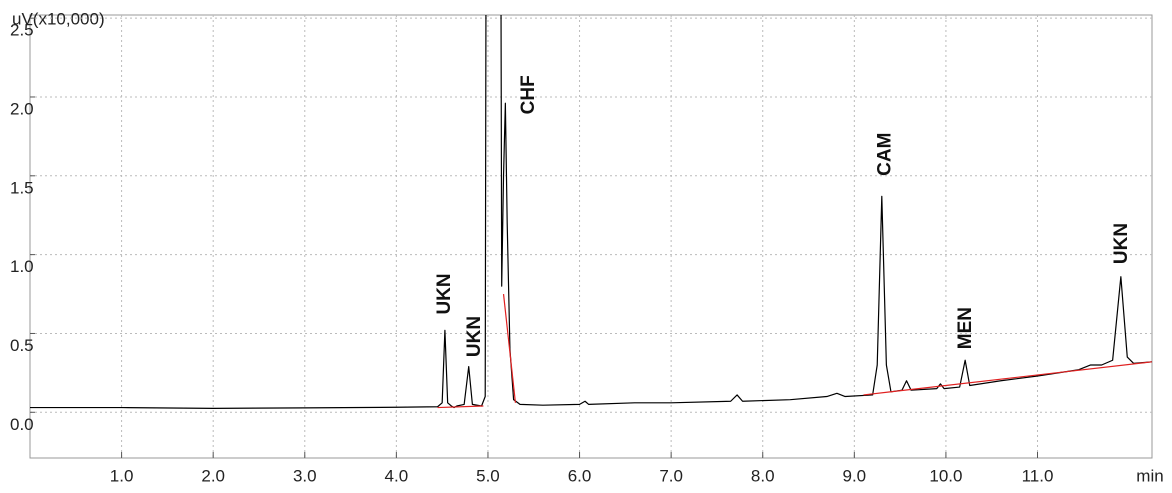  Describe the element at coordinates (22, 187) in the screenshot. I see `y-tick-label: 1.5` at that location.